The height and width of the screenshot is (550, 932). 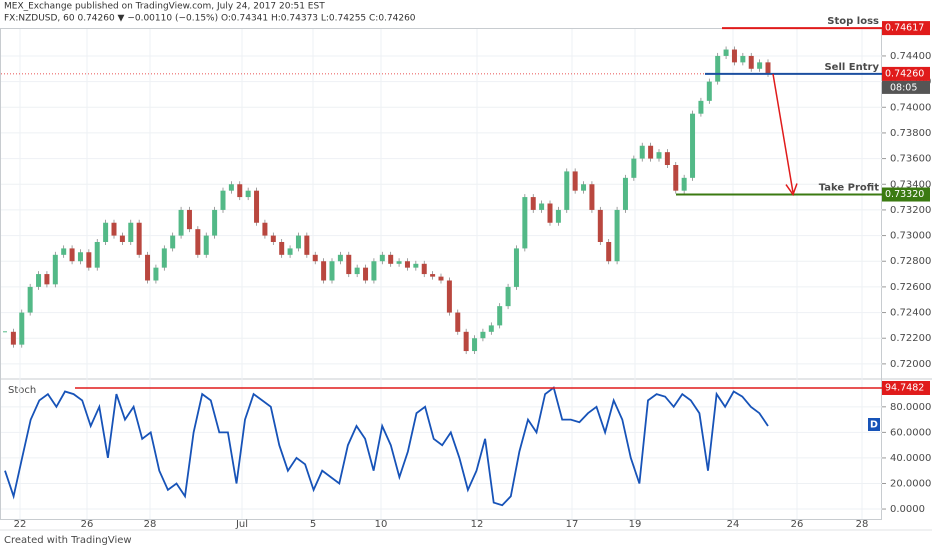 What do you see at coordinates (910, 159) in the screenshot?
I see `y-tick-label: 0.73600` at bounding box center [910, 159].